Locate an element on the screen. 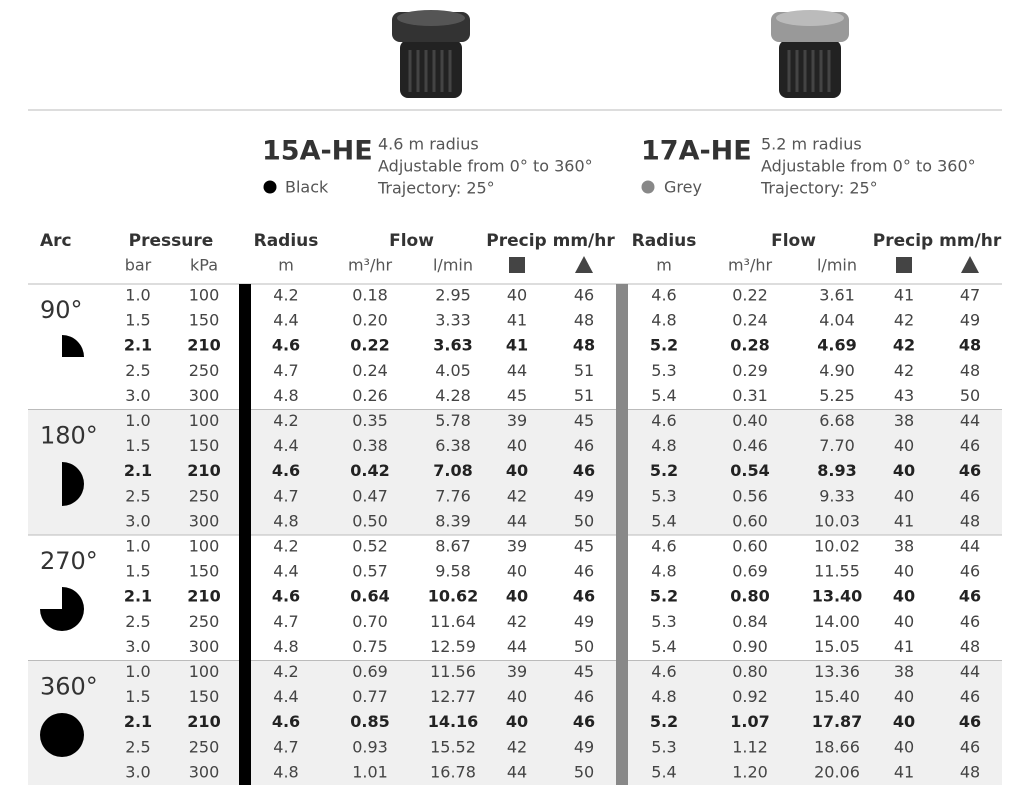 This screenshot has width=1034, height=785. table-cell: 0.84 is located at coordinates (750, 621).